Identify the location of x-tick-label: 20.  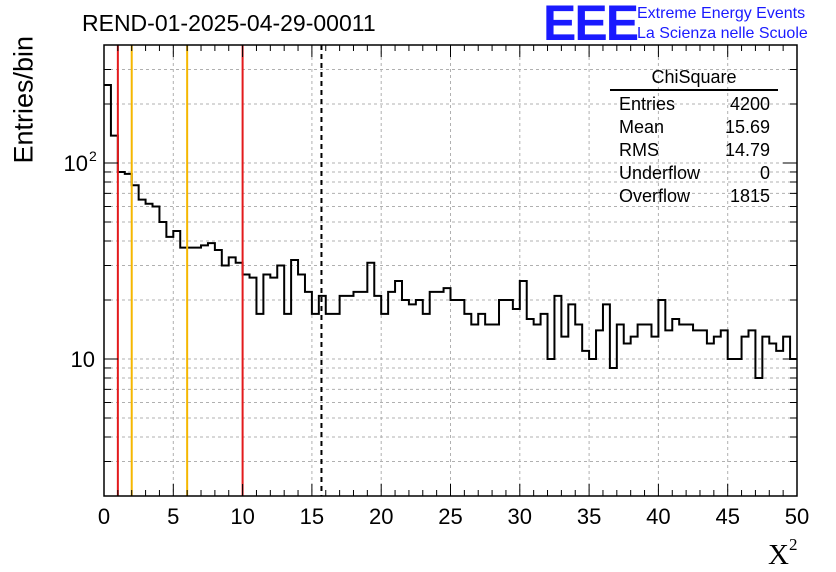
(381, 516).